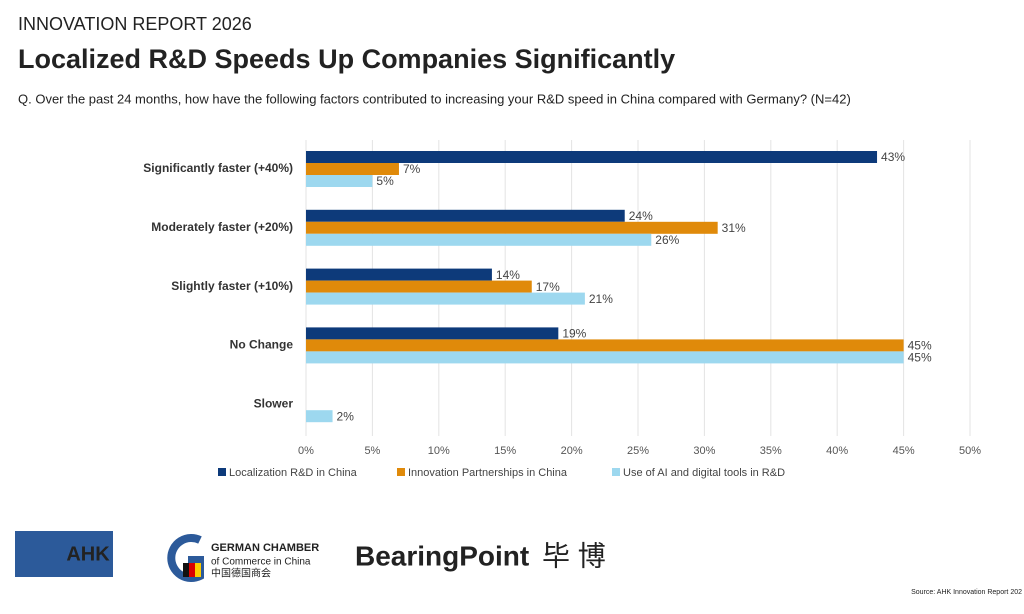 Image resolution: width=1024 pixels, height=614 pixels. What do you see at coordinates (488, 473) in the screenshot?
I see `legend-label: Innovation Partnerships in China` at bounding box center [488, 473].